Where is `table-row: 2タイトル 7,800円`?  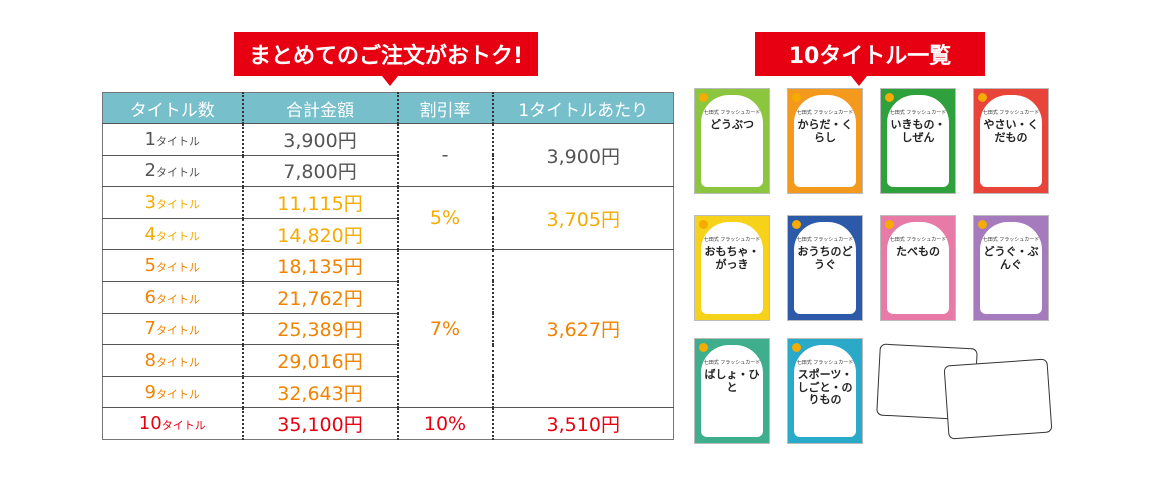 table-row: 2タイトル 7,800円 is located at coordinates (388, 170).